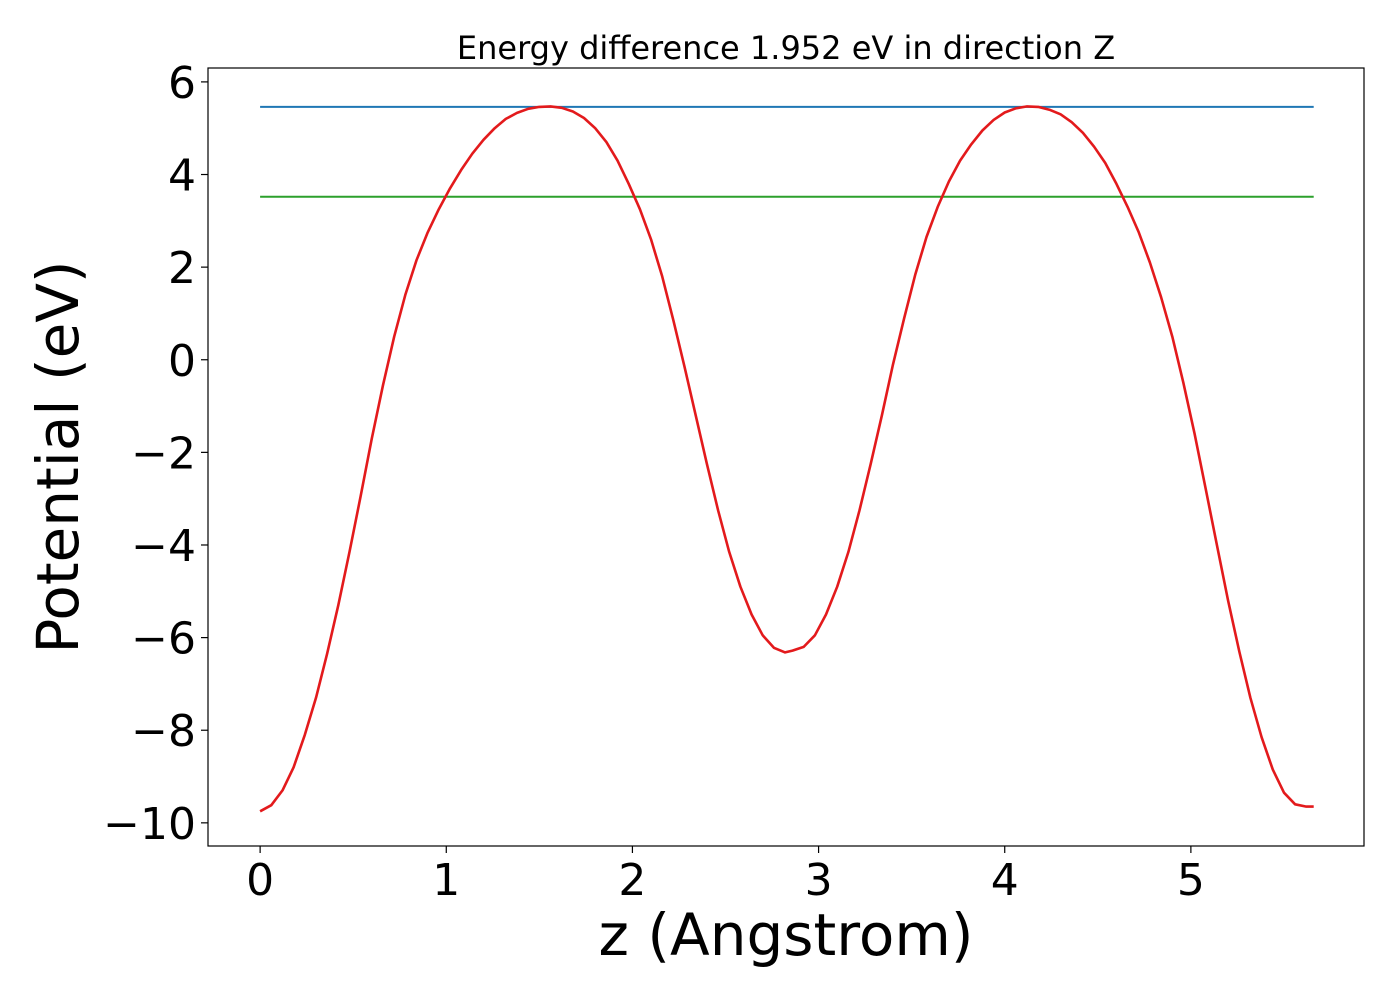 The width and height of the screenshot is (1400, 1000). Describe the element at coordinates (446, 880) in the screenshot. I see `x-tick-label: 1` at that location.